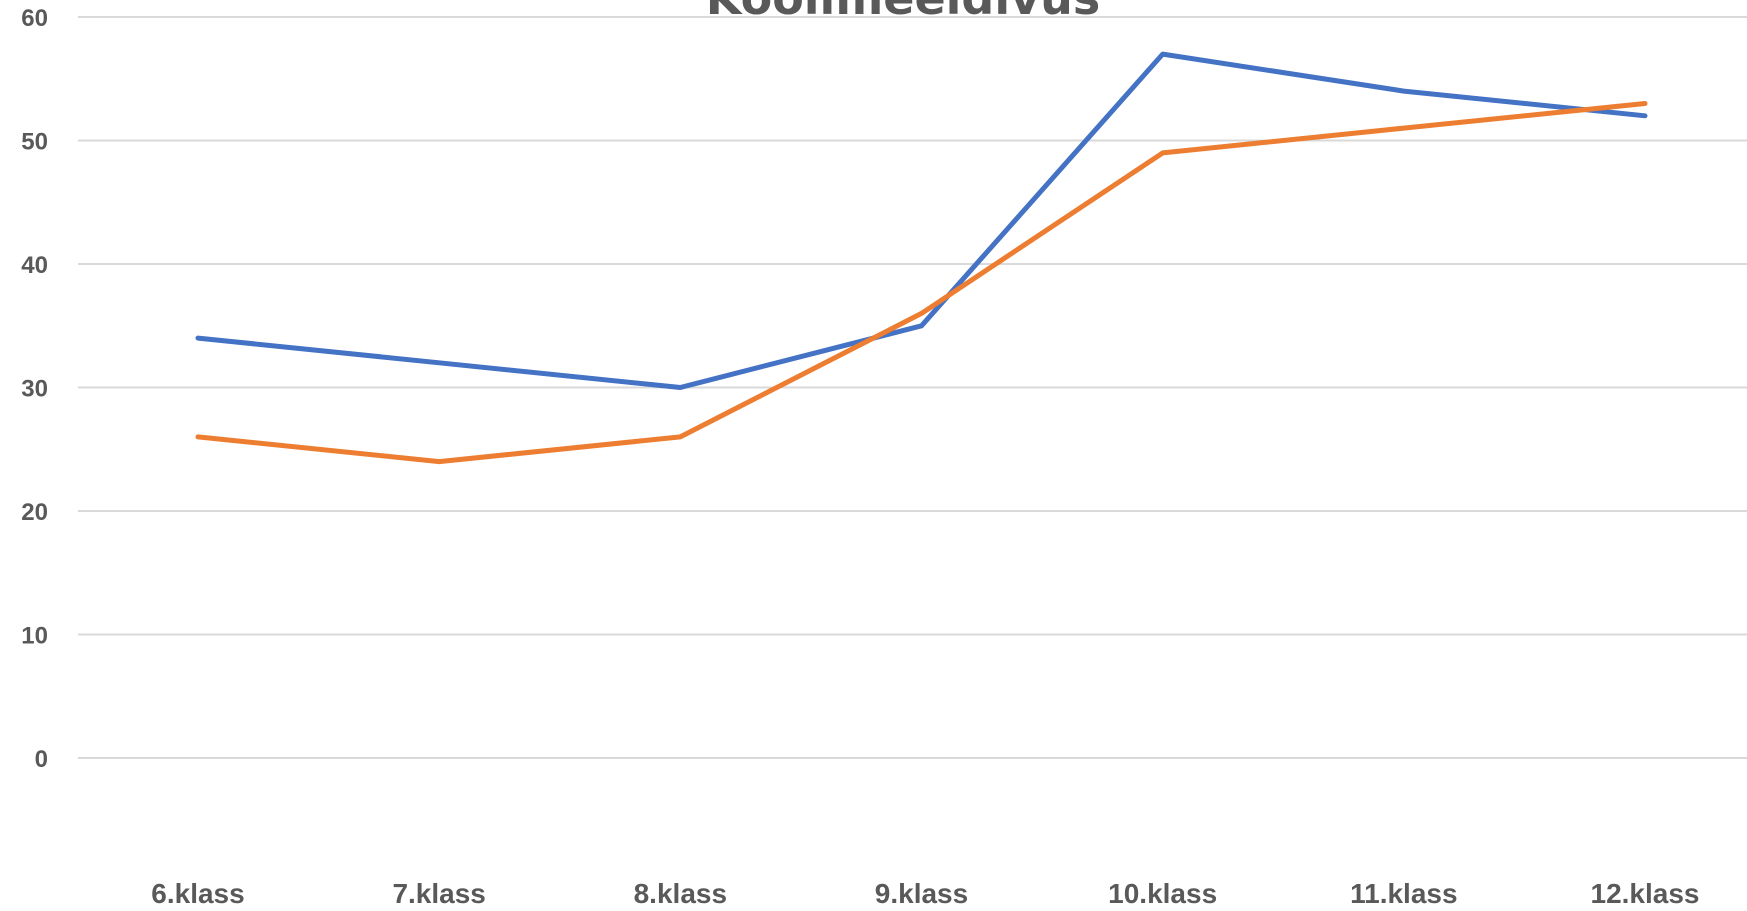 The height and width of the screenshot is (911, 1747). I want to click on y-tick-label: 50, so click(34, 142).